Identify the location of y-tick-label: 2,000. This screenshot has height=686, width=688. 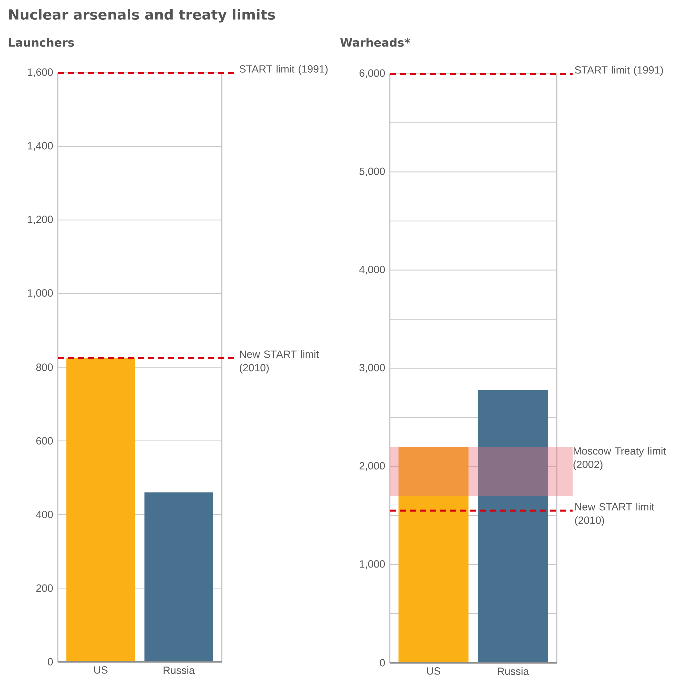
(373, 466).